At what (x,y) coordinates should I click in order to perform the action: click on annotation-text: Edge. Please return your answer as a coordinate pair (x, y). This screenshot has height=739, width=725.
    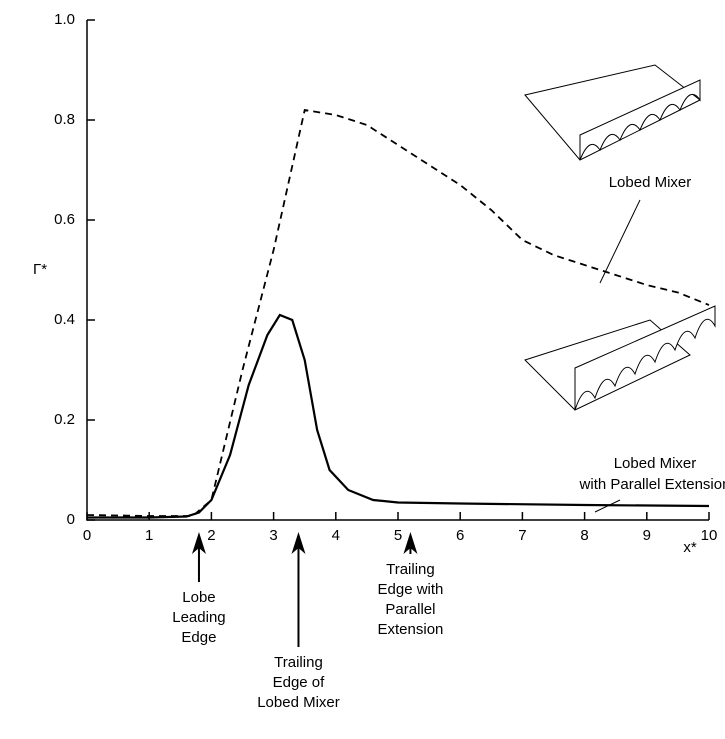
    Looking at the image, I should click on (198, 637).